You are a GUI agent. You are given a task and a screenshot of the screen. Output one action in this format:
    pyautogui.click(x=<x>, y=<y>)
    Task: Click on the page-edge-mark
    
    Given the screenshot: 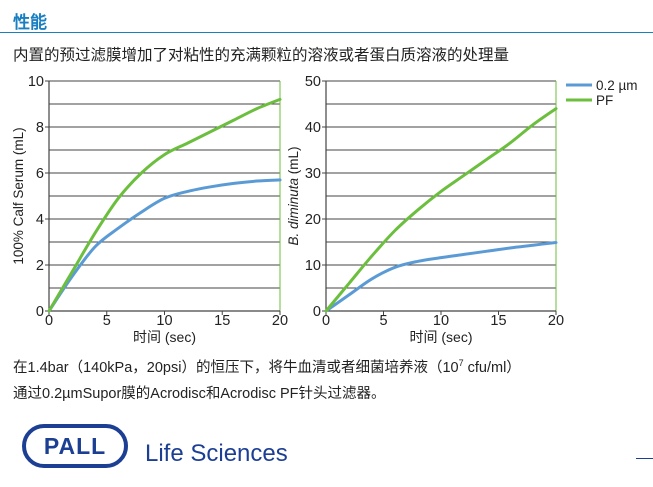 What is the action you would take?
    pyautogui.click(x=644, y=458)
    